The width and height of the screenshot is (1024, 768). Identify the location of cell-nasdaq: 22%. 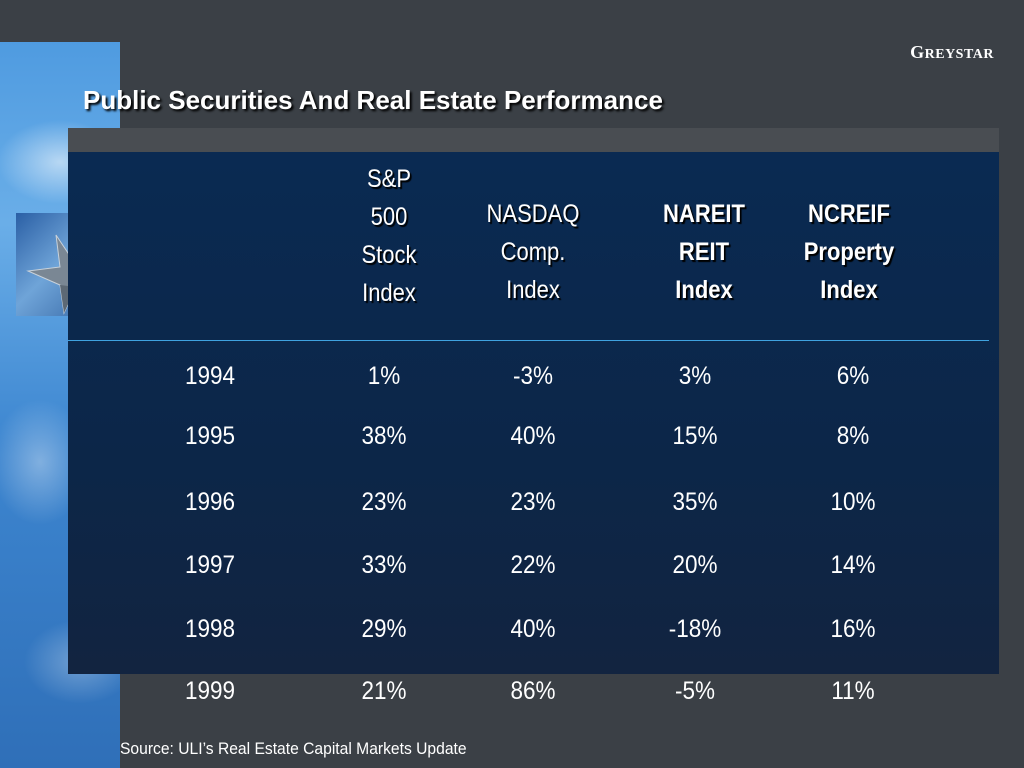
(533, 565).